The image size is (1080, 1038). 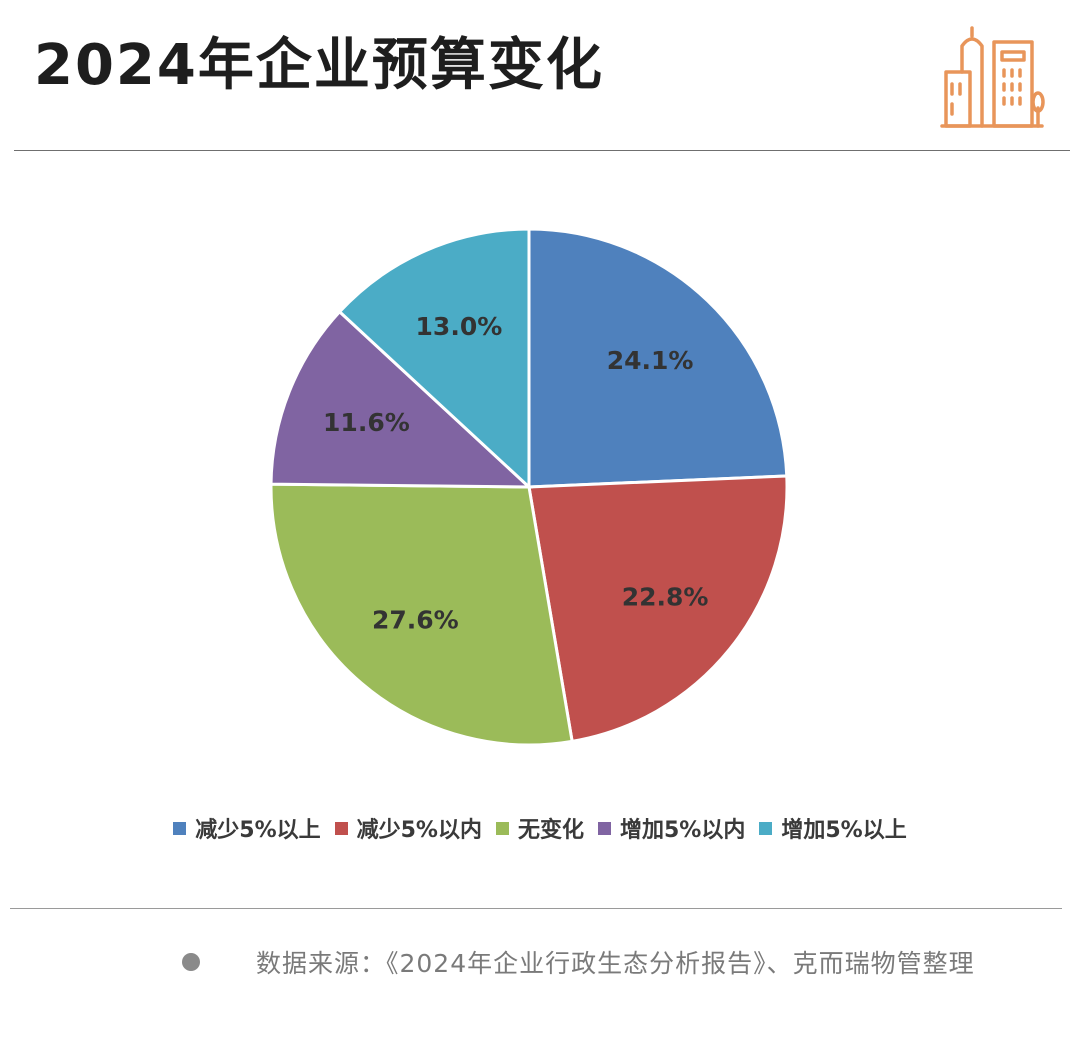 I want to click on slice-value-label: 24.1%, so click(x=650, y=360).